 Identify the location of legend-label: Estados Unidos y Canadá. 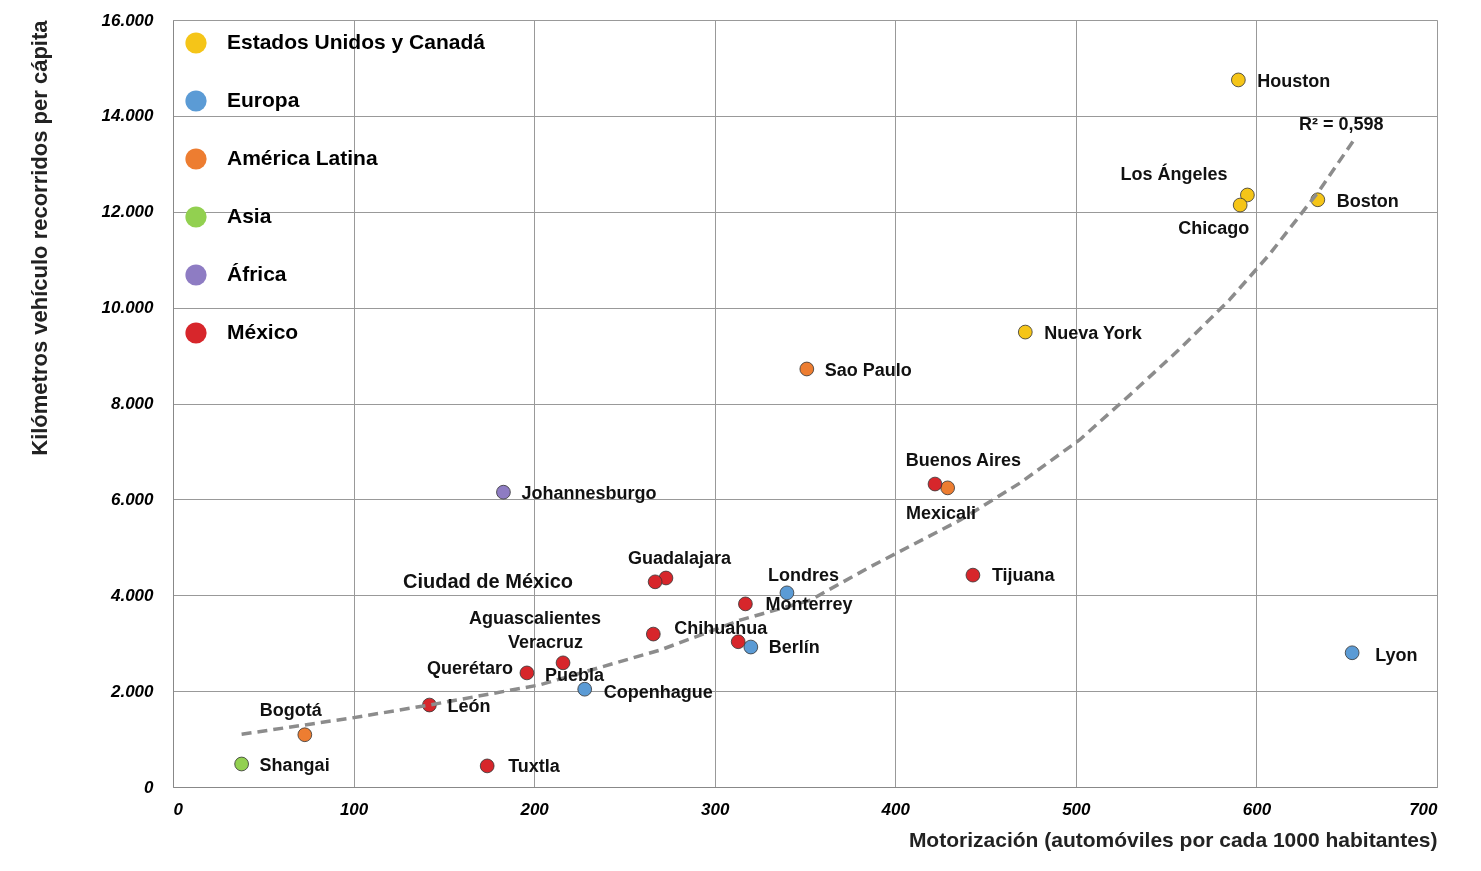
(356, 41).